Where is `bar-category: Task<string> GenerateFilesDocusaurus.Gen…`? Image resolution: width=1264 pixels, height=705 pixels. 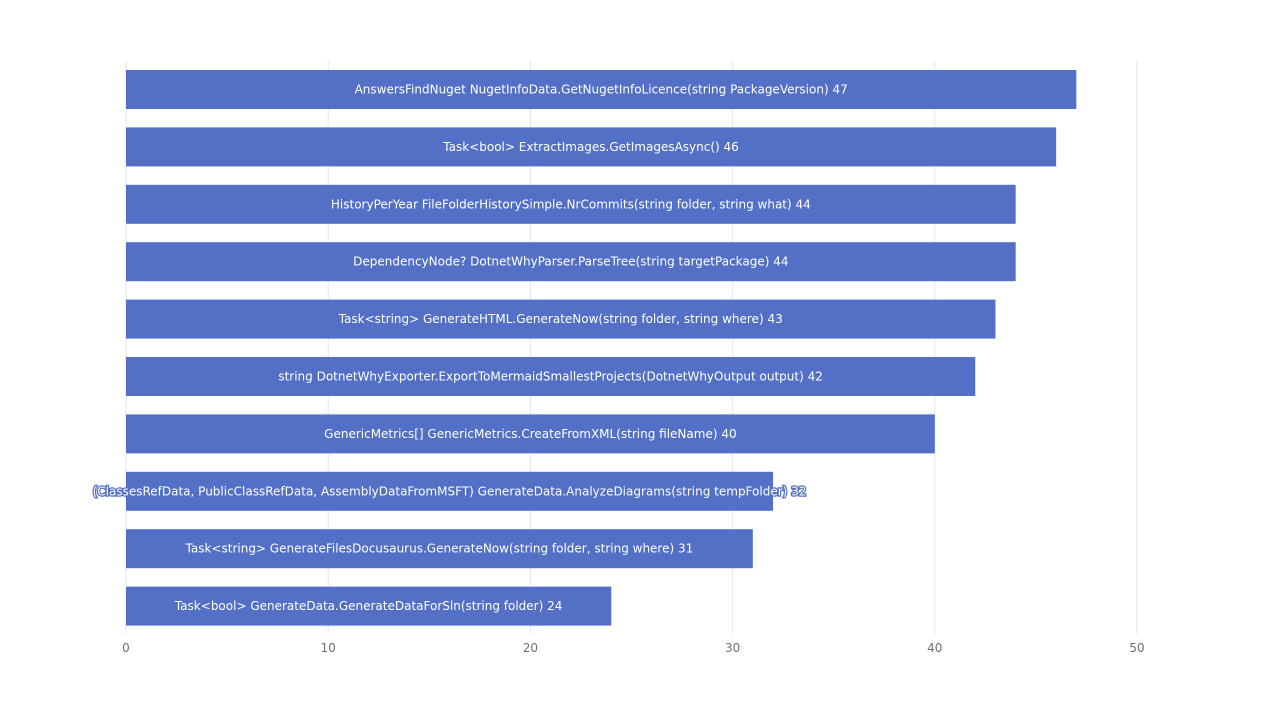
bar-category: Task<string> GenerateFilesDocusaurus.Gen… is located at coordinates (430, 549).